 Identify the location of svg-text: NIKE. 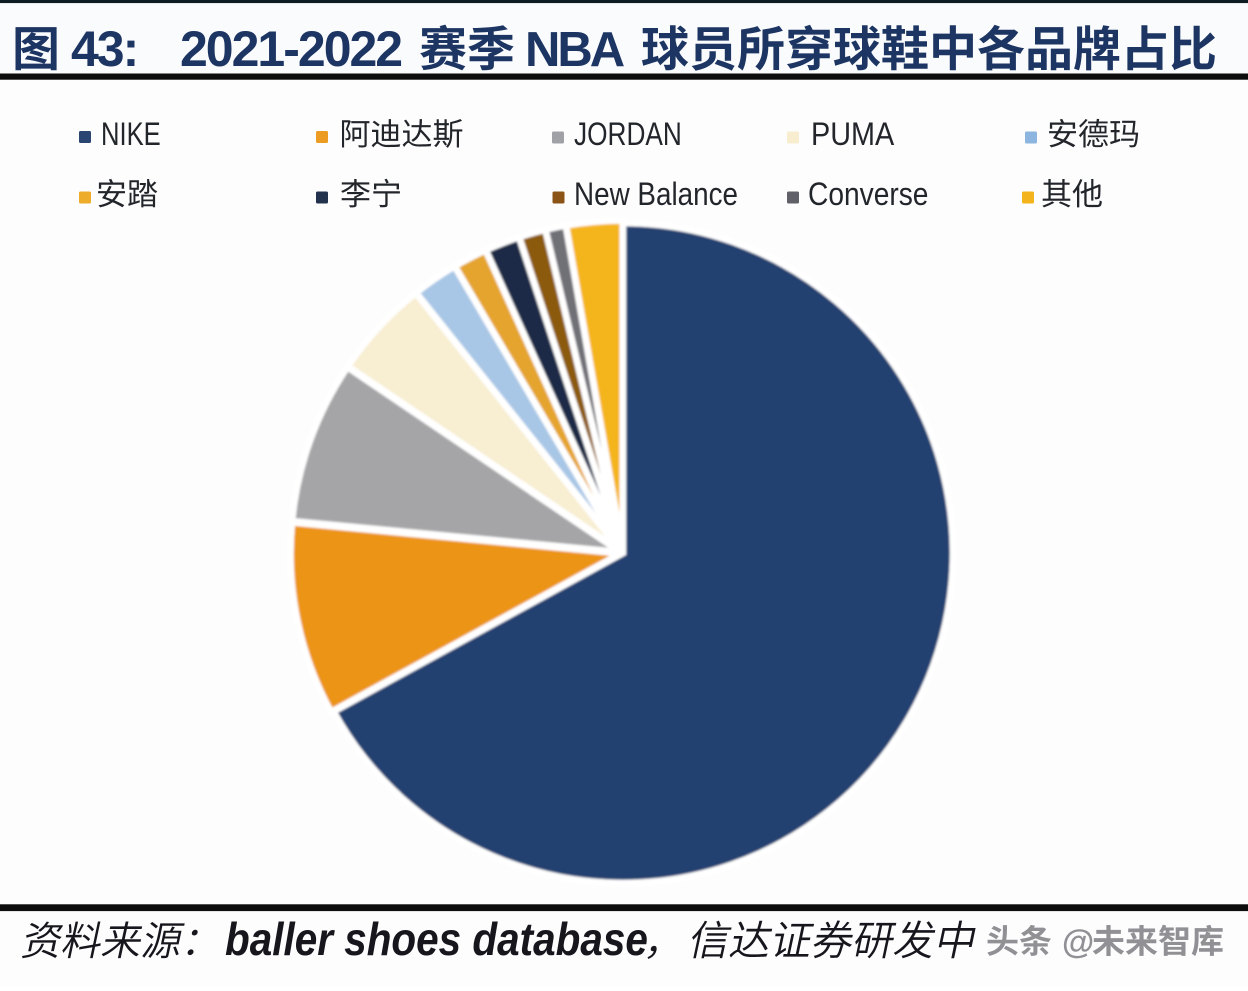
(131, 134).